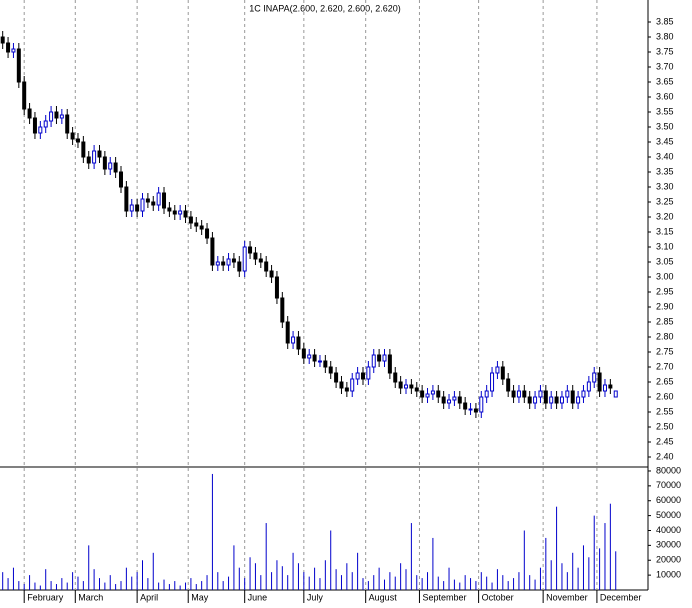  Describe the element at coordinates (668, 545) in the screenshot. I see `volume-tick-label: 30000` at that location.